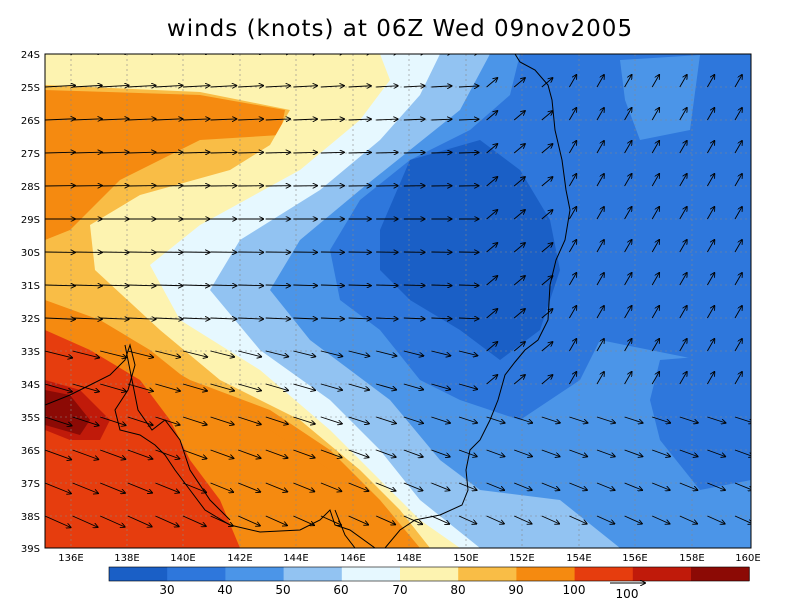  Describe the element at coordinates (521, 558) in the screenshot. I see `lon-label: 152E` at that location.